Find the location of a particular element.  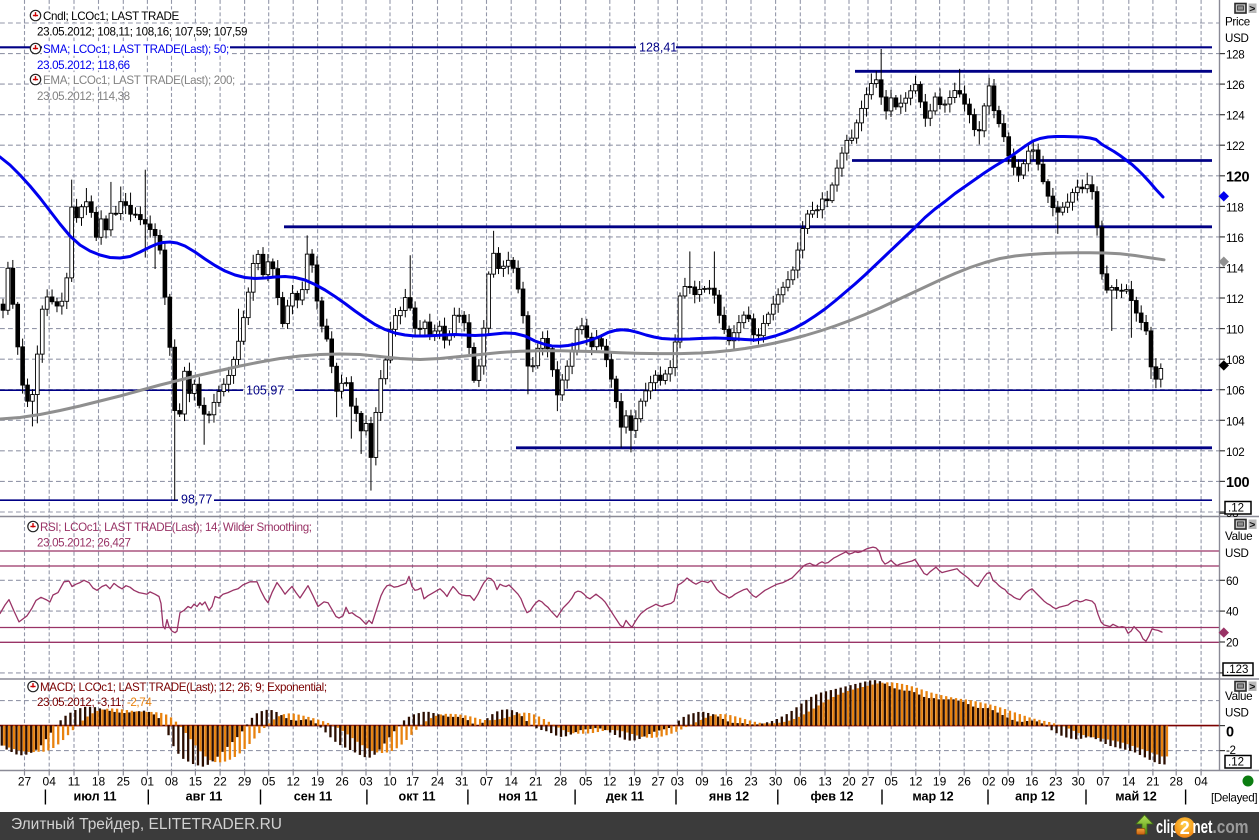

svg-text: дек 11 is located at coordinates (625, 797).